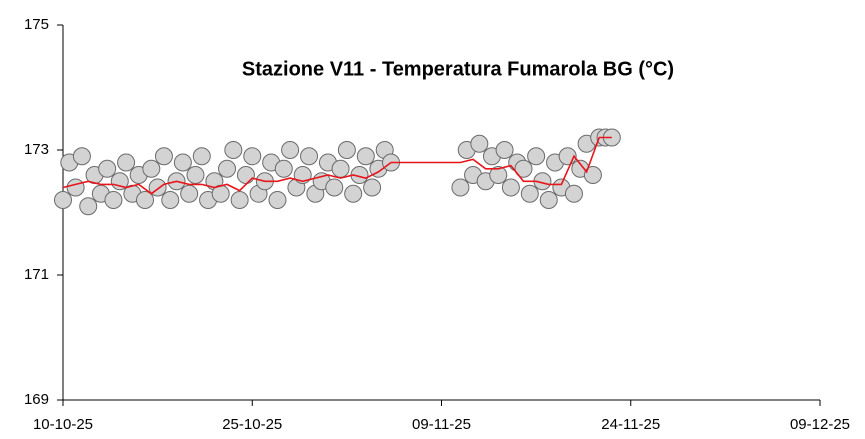  Describe the element at coordinates (36, 149) in the screenshot. I see `y-tick-label: 173` at that location.